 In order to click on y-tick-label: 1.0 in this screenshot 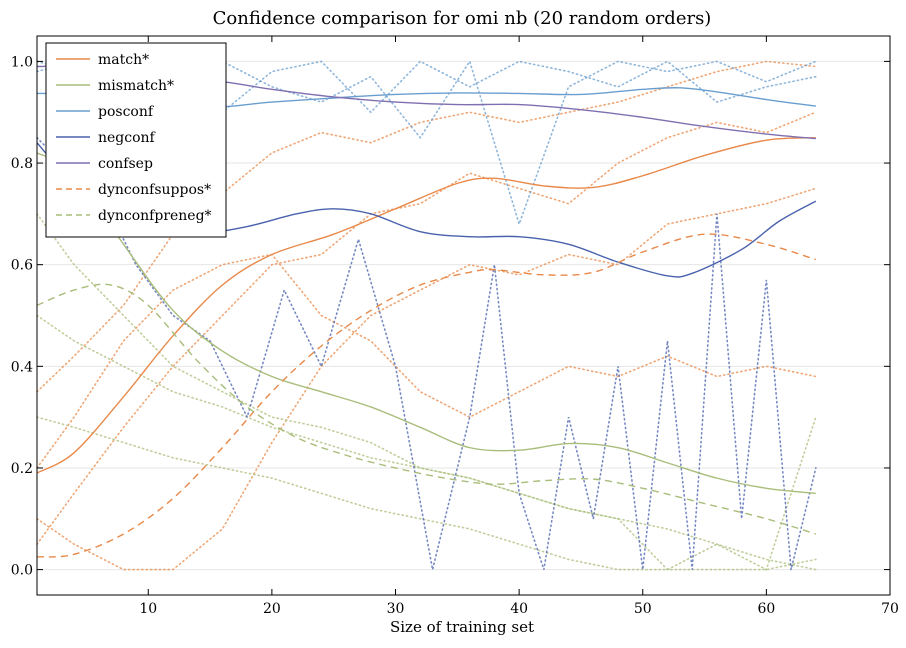, I will do `click(22, 62)`.